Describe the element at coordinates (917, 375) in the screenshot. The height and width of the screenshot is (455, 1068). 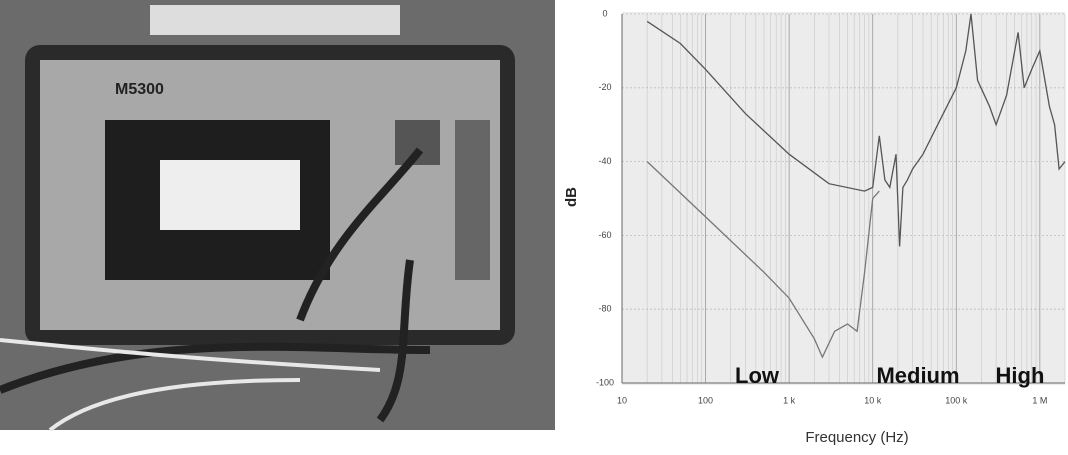
I see `annotation: Medium` at that location.